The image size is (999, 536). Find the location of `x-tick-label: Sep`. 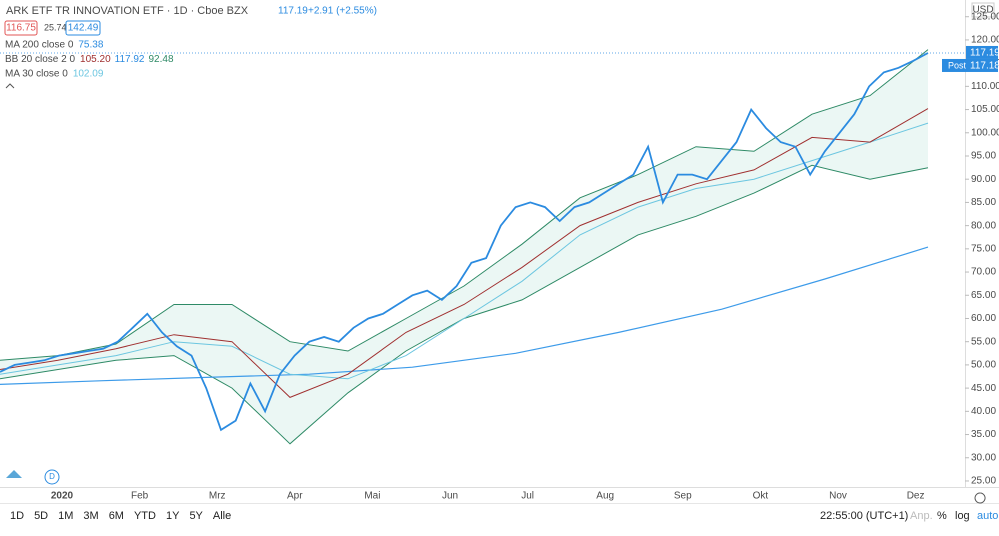

x-tick-label: Sep is located at coordinates (683, 496).